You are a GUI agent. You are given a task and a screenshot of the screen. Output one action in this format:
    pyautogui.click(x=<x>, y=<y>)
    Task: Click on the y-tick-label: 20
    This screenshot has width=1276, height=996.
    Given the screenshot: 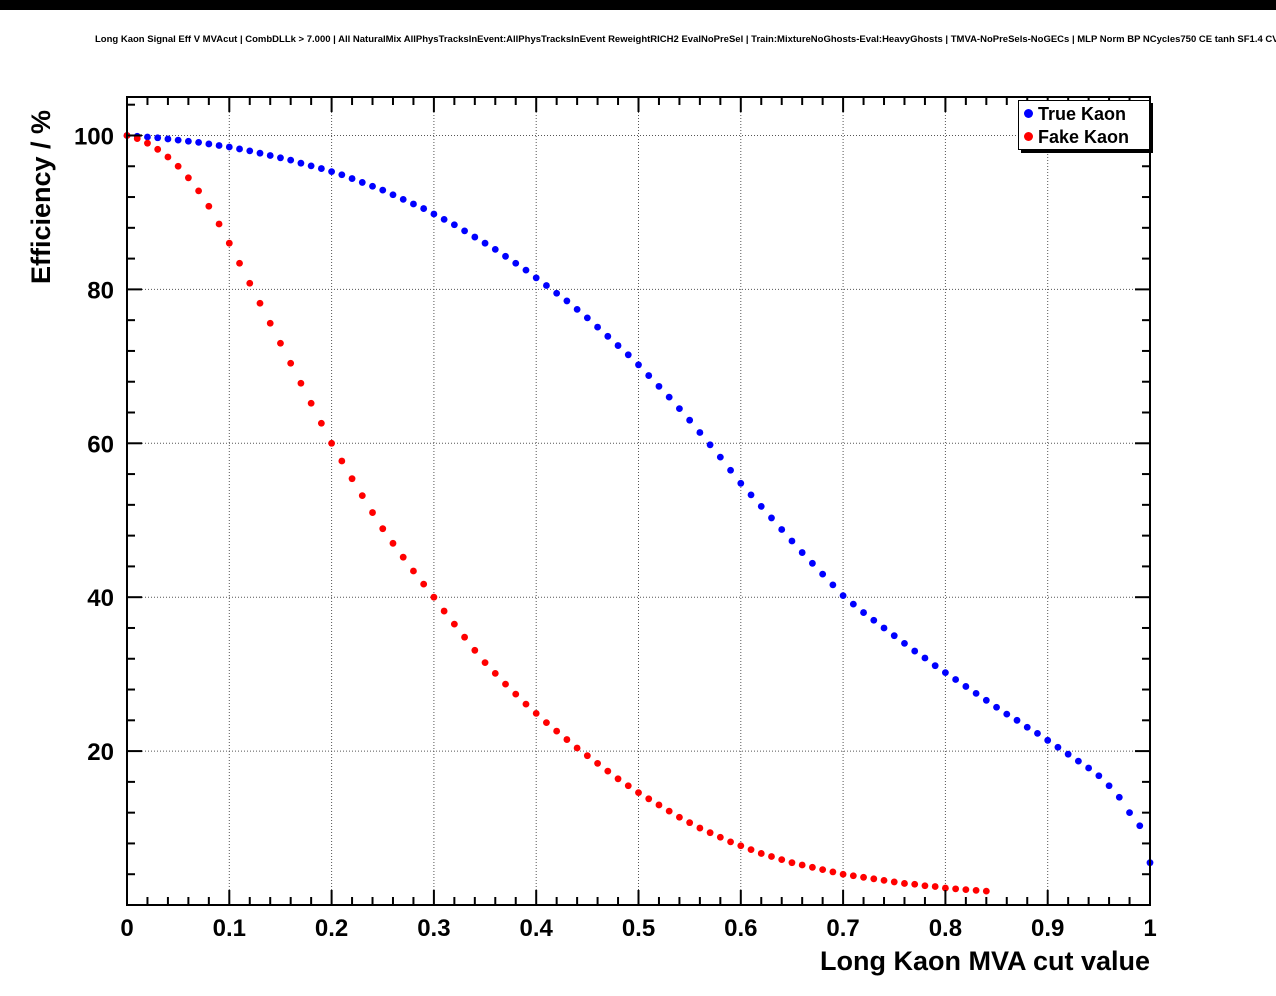 What is the action you would take?
    pyautogui.click(x=100, y=752)
    